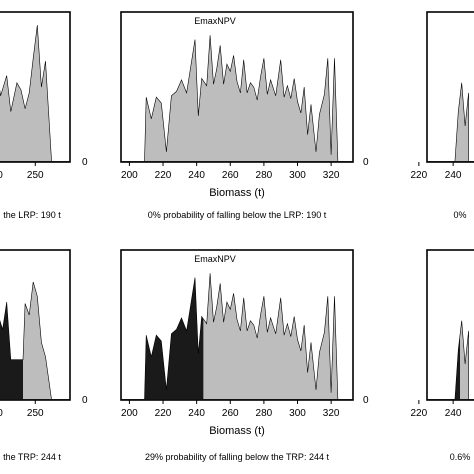  I want to click on panel-top-right: 220 240 0%, so click(442, 115).